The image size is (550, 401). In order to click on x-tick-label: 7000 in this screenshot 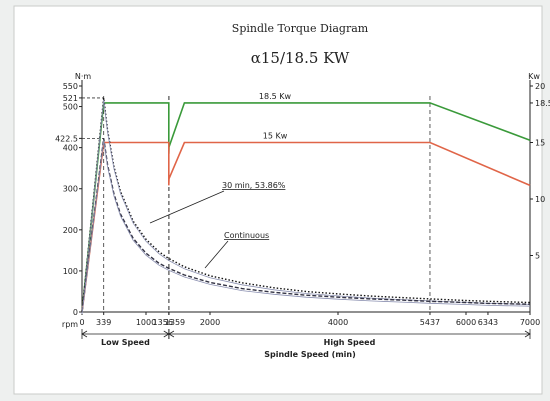, I will do `click(530, 322)`.